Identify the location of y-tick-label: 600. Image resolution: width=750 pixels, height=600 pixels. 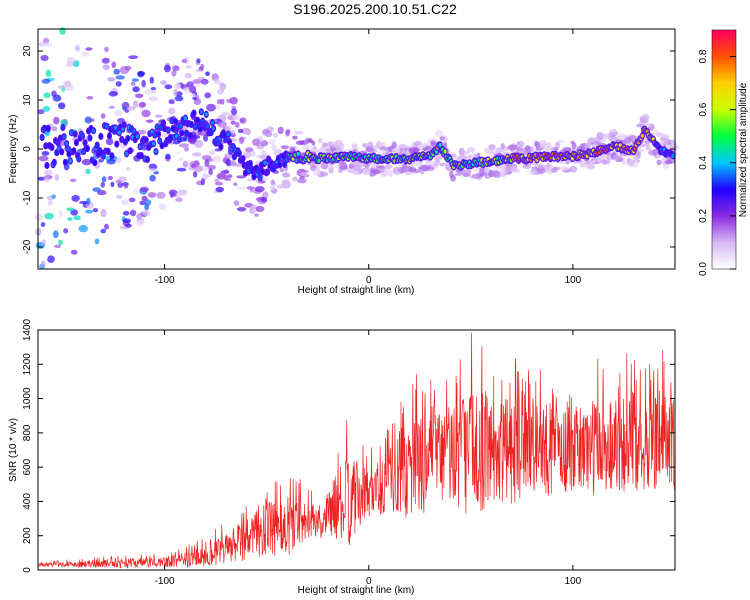
(27, 466).